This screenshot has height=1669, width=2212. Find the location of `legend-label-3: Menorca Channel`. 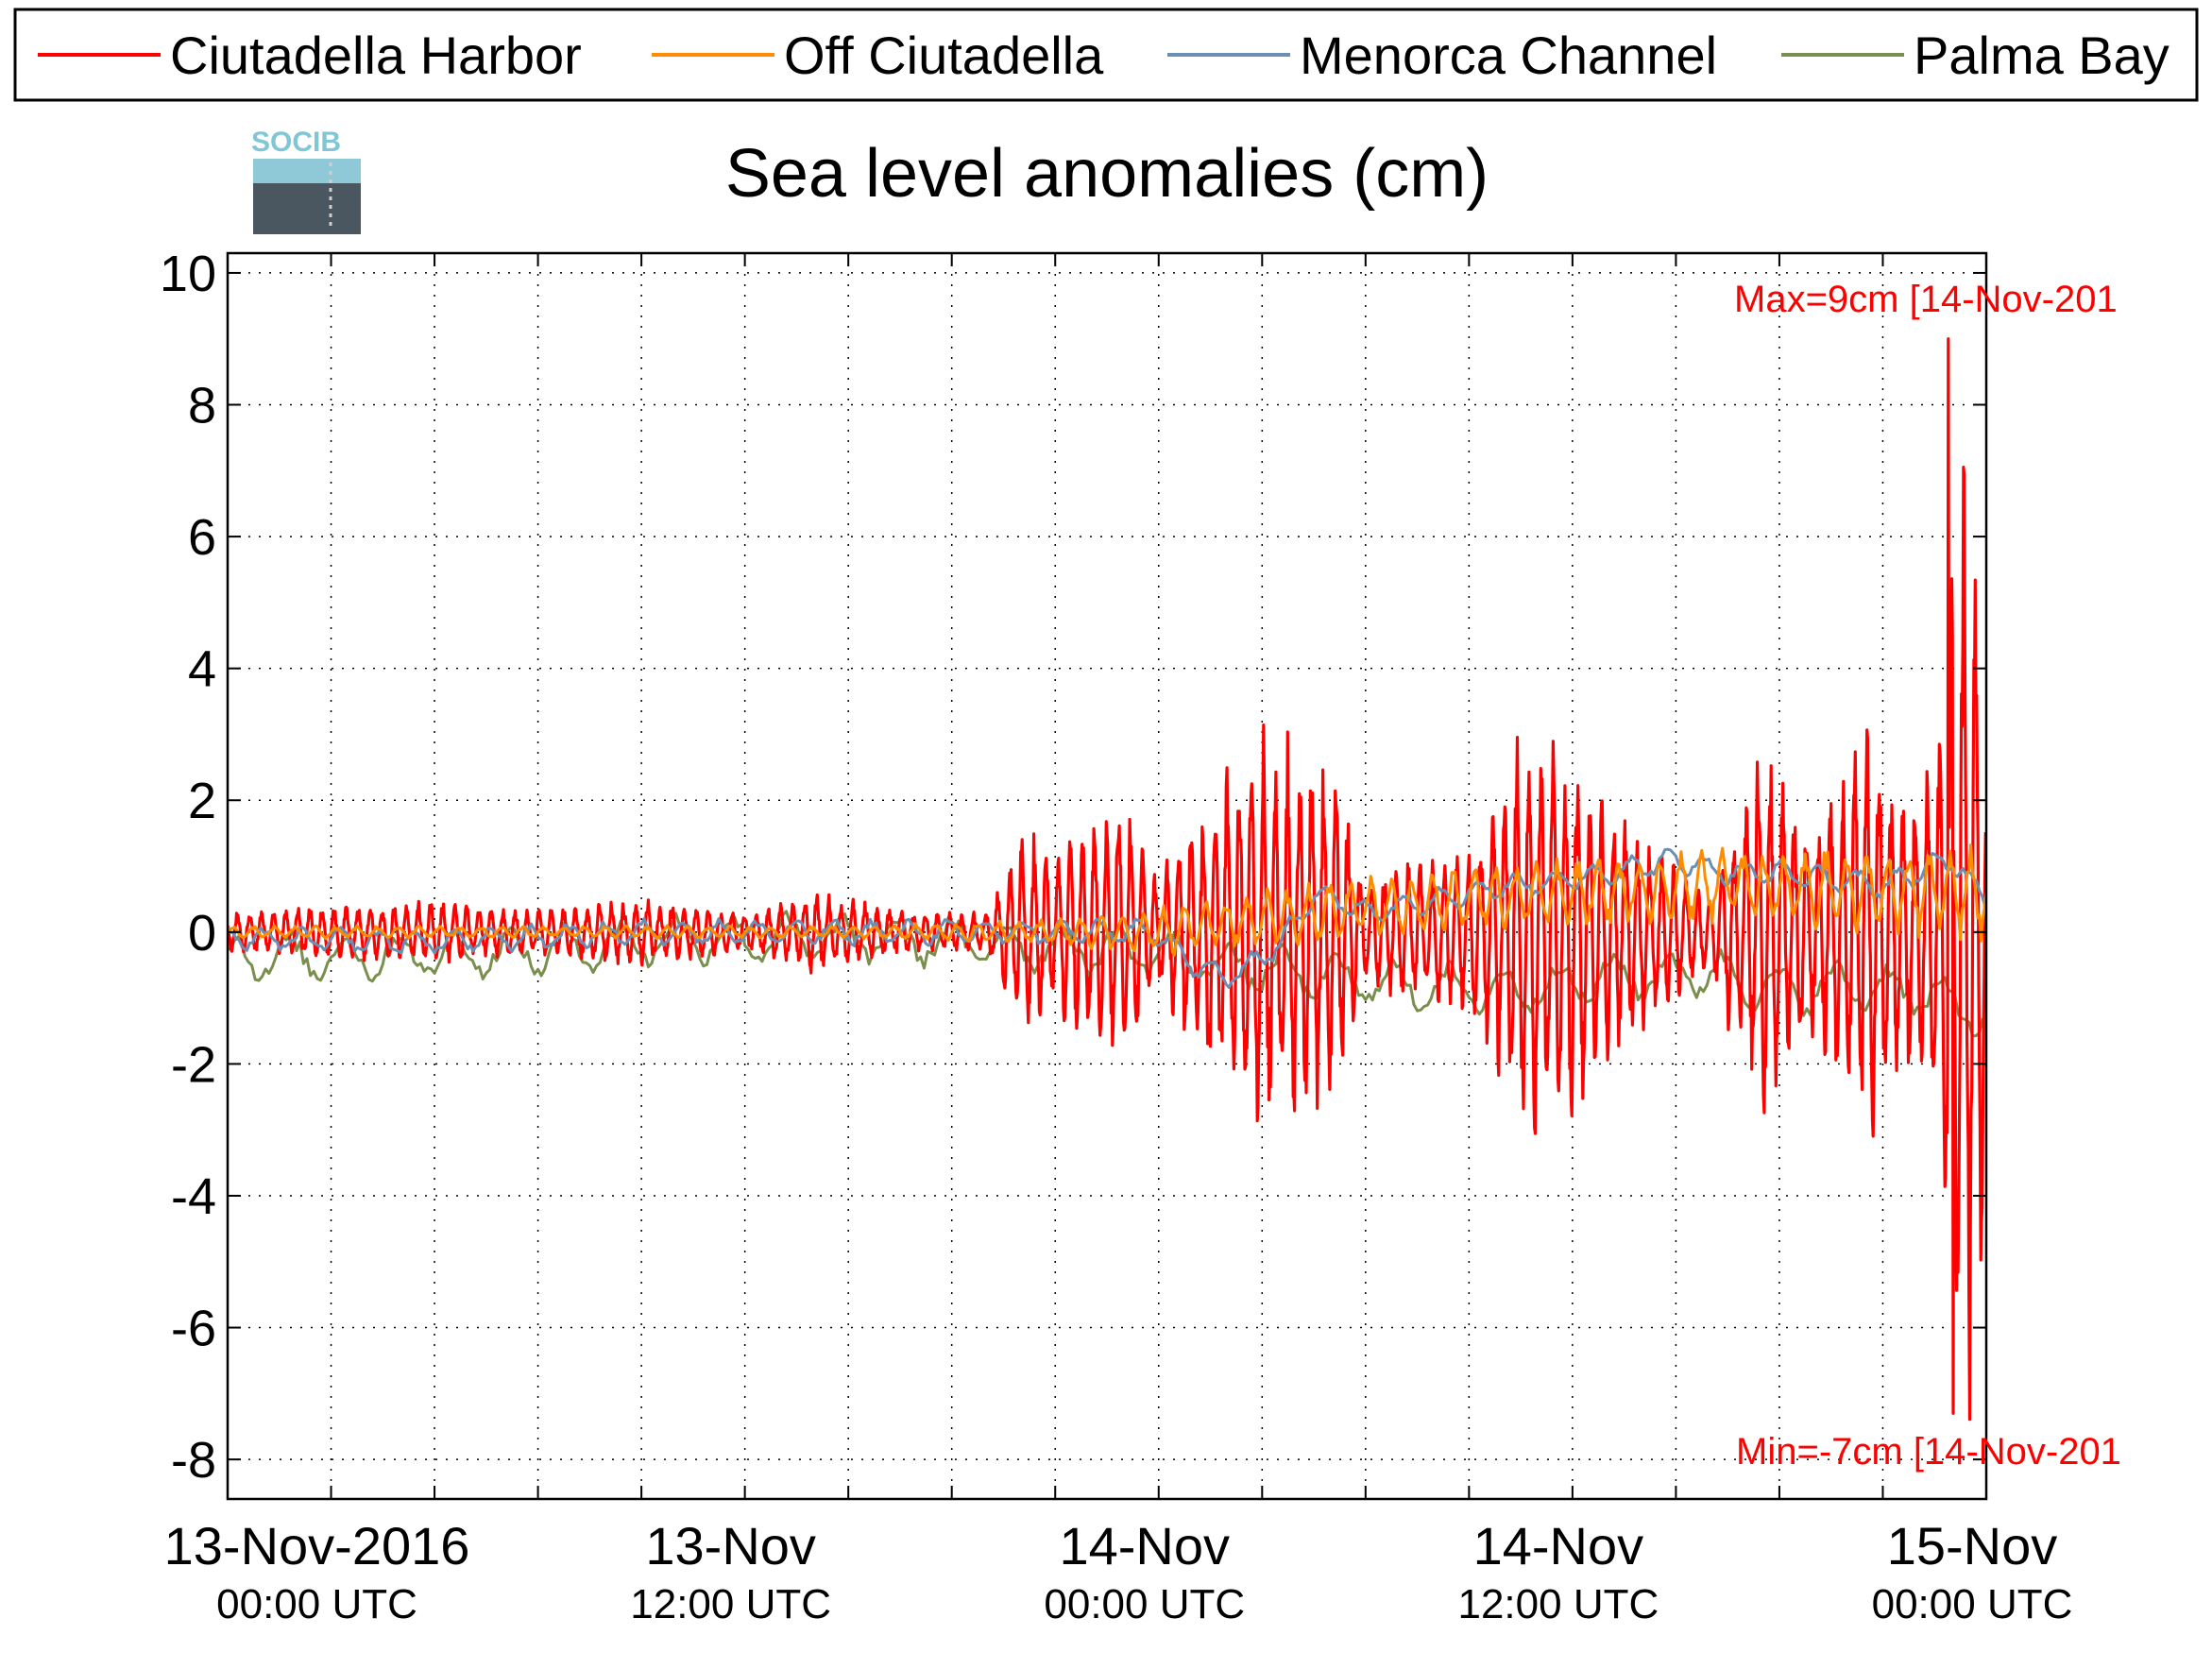

legend-label-3: Menorca Channel is located at coordinates (1508, 56).